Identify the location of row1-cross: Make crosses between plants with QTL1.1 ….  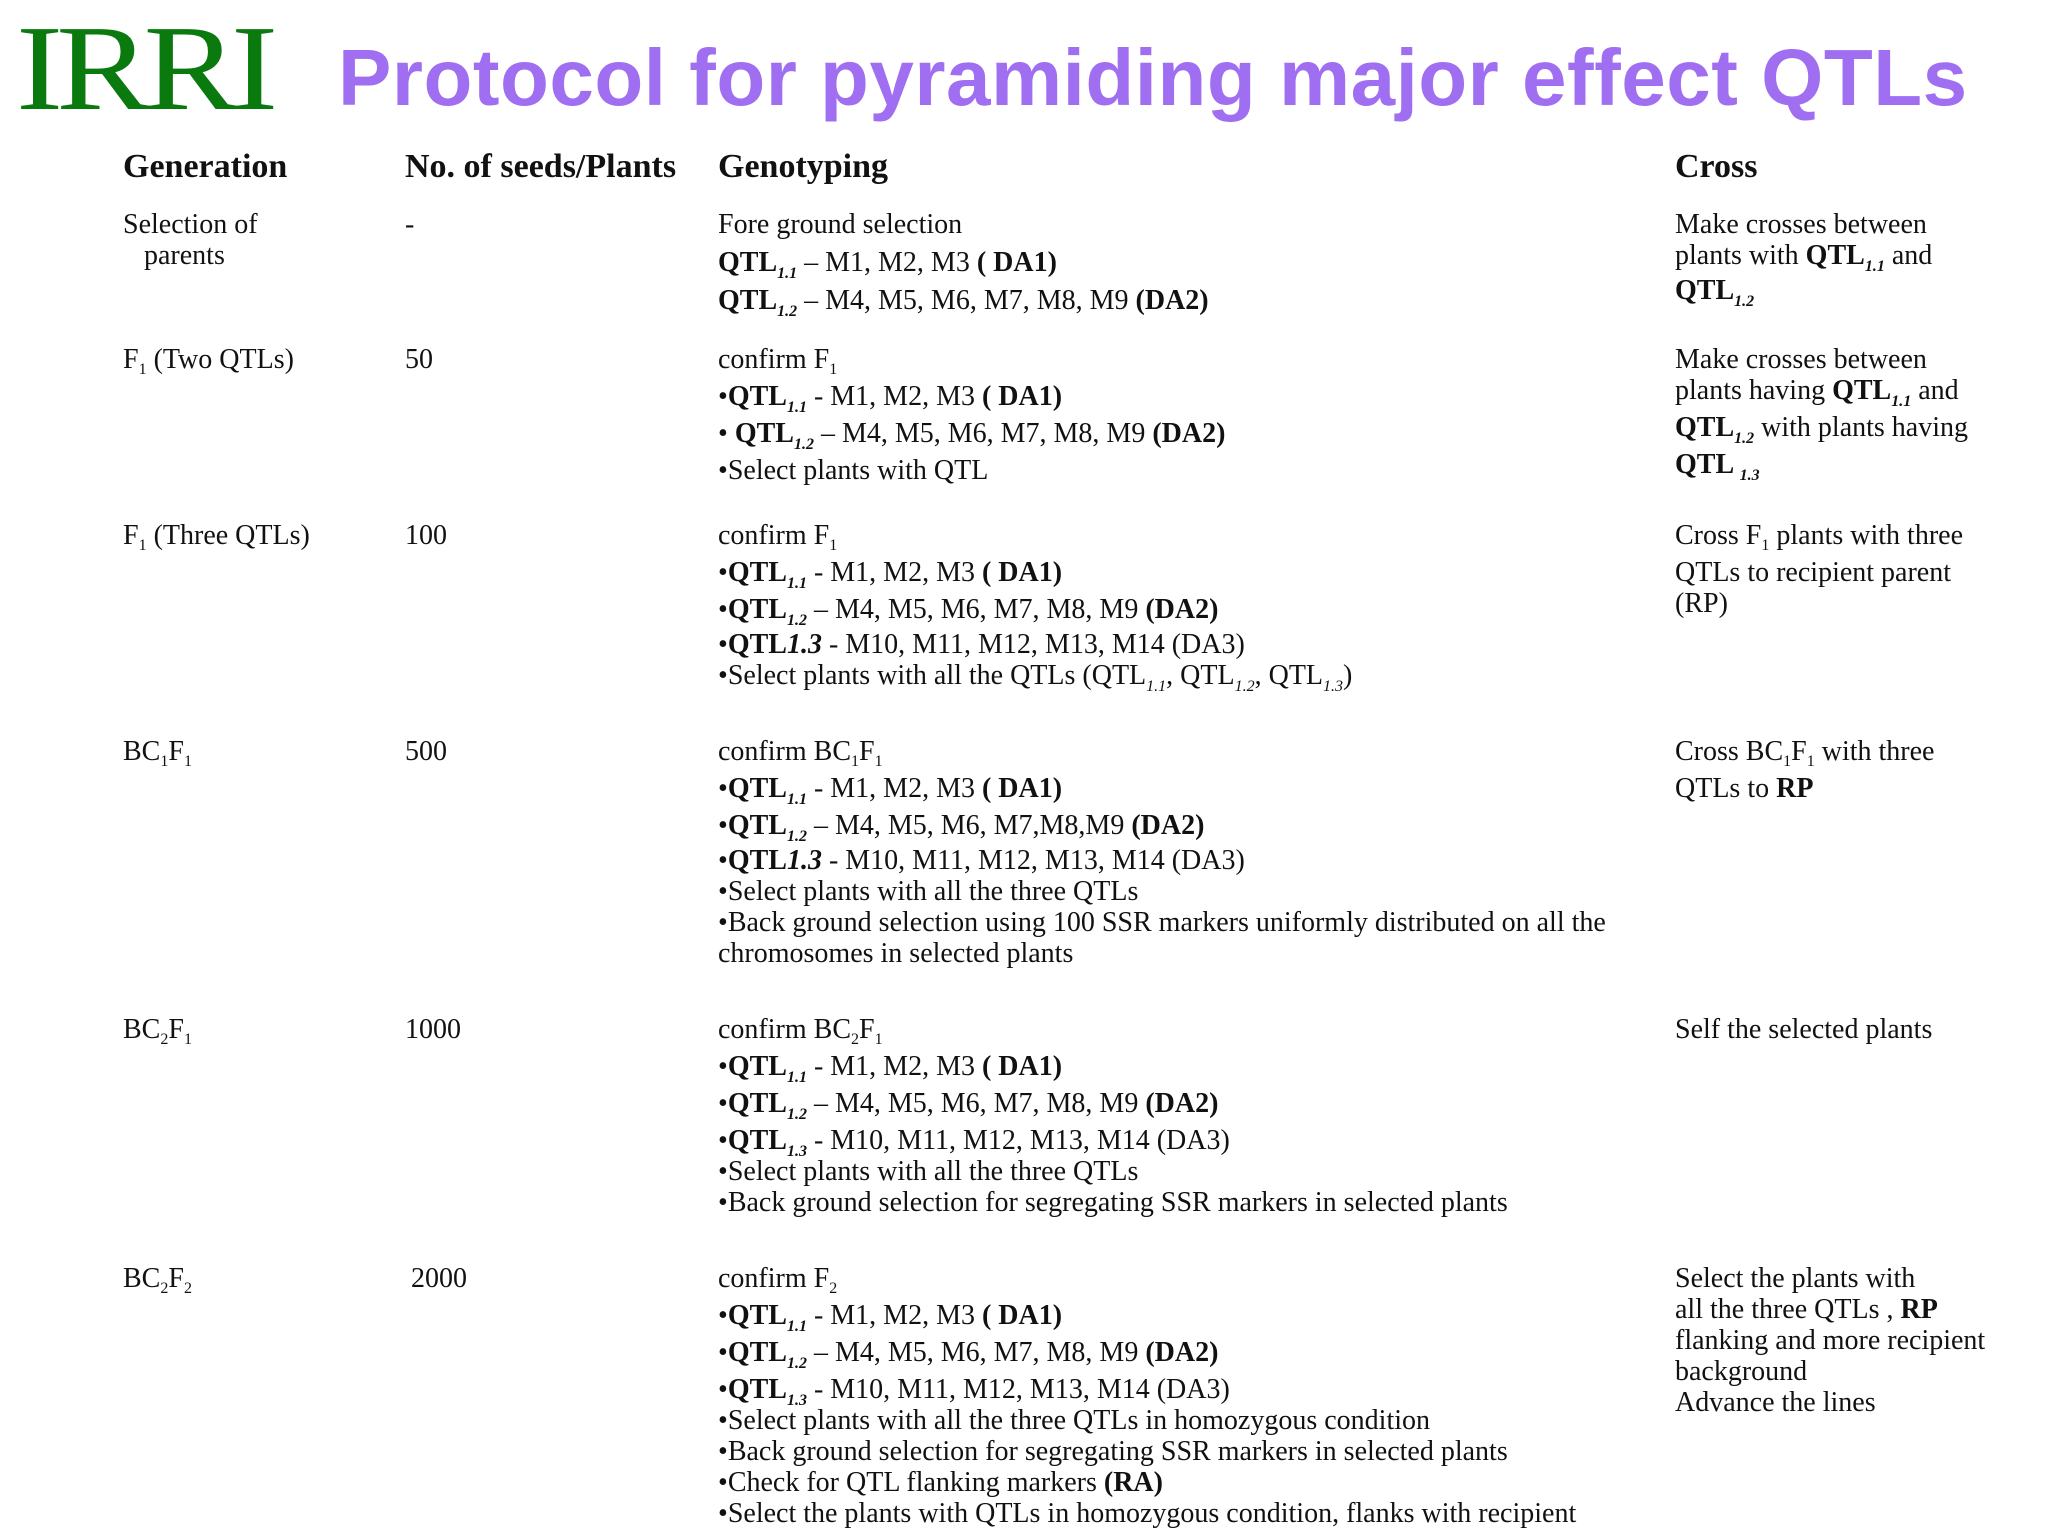
(1804, 259).